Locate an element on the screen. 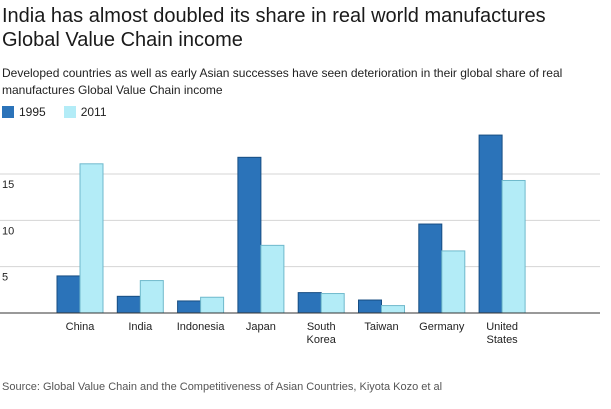 The image size is (611, 409). bar-indonesia-1995 is located at coordinates (189, 307).